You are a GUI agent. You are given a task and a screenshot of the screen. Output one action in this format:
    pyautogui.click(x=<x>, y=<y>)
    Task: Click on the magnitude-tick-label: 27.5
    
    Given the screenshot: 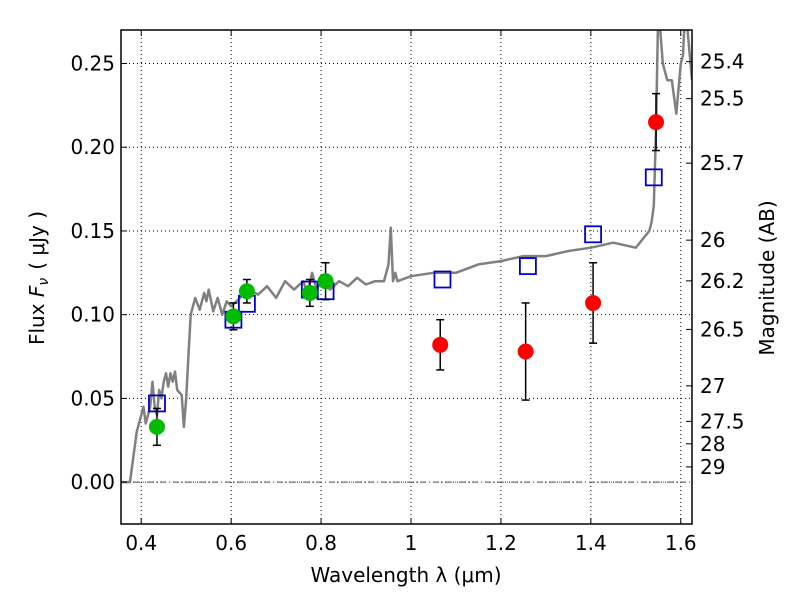 What is the action you would take?
    pyautogui.click(x=722, y=421)
    